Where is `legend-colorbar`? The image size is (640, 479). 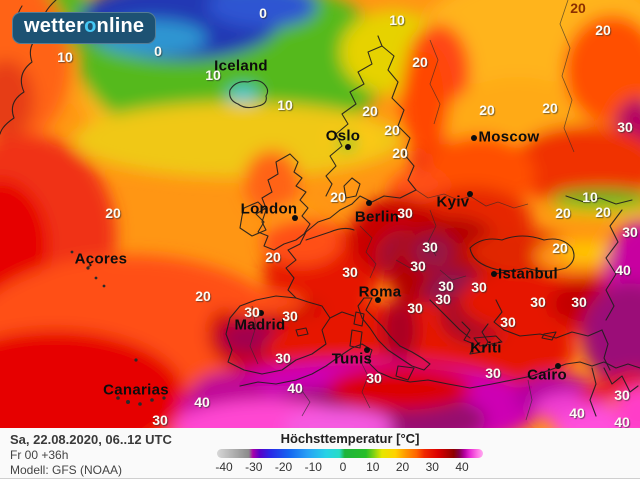 legend-colorbar is located at coordinates (350, 453).